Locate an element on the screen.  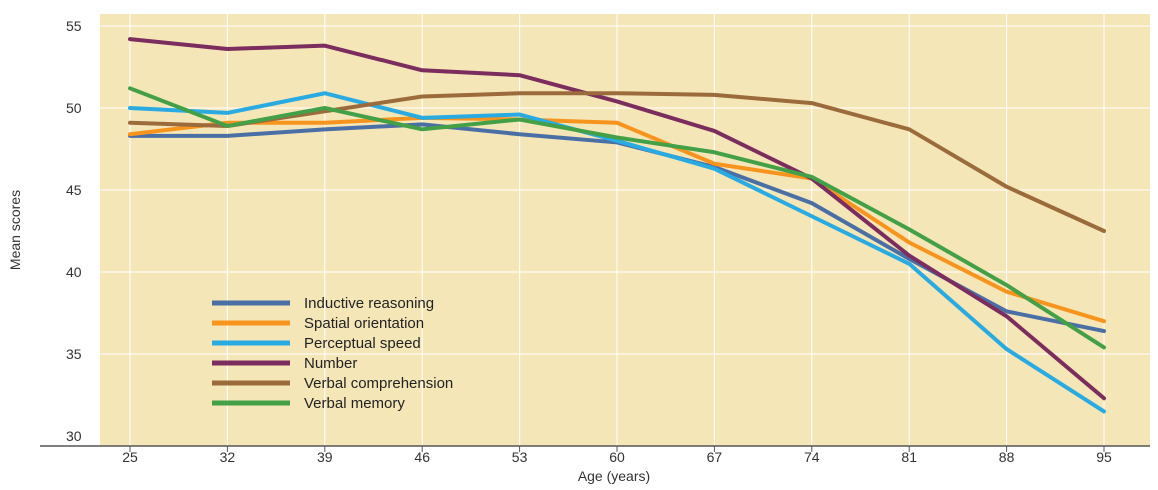
x-tick-label: 39 is located at coordinates (325, 457).